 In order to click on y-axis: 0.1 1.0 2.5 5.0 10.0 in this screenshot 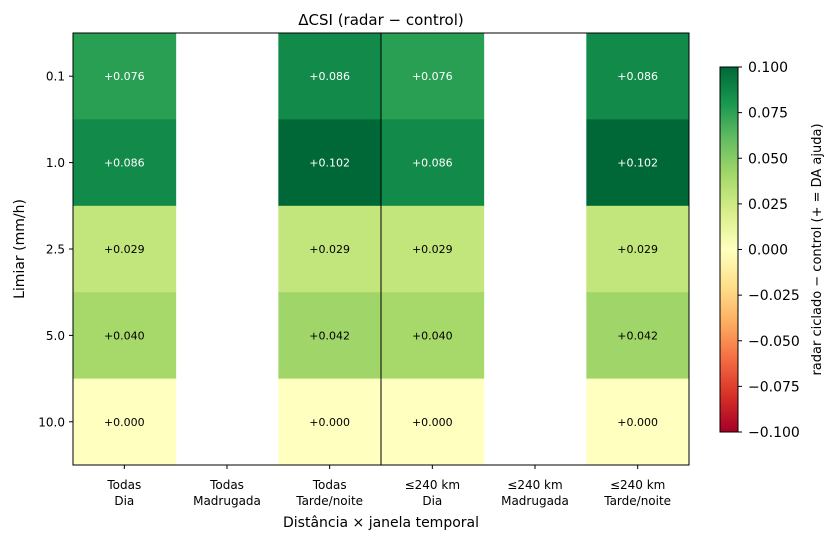, I will do `click(55, 249)`.